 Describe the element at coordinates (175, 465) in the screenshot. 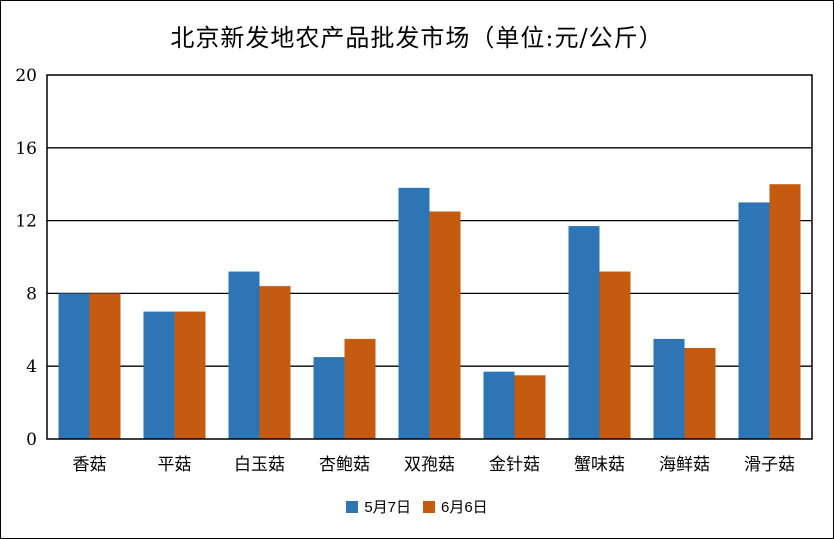

I see `x-tick-label: 平菇` at that location.